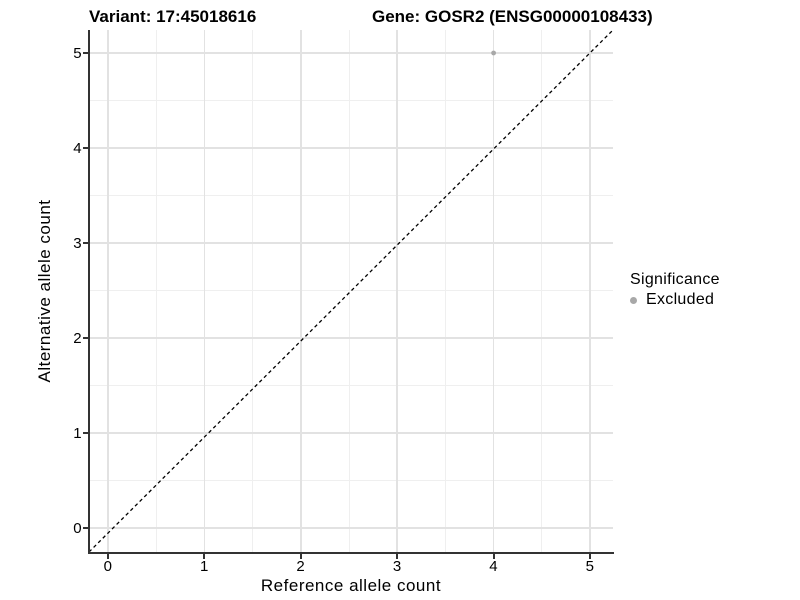 This screenshot has height=600, width=800. Describe the element at coordinates (173, 16) in the screenshot. I see `plot-title-variant: Variant: 17:45018616` at that location.